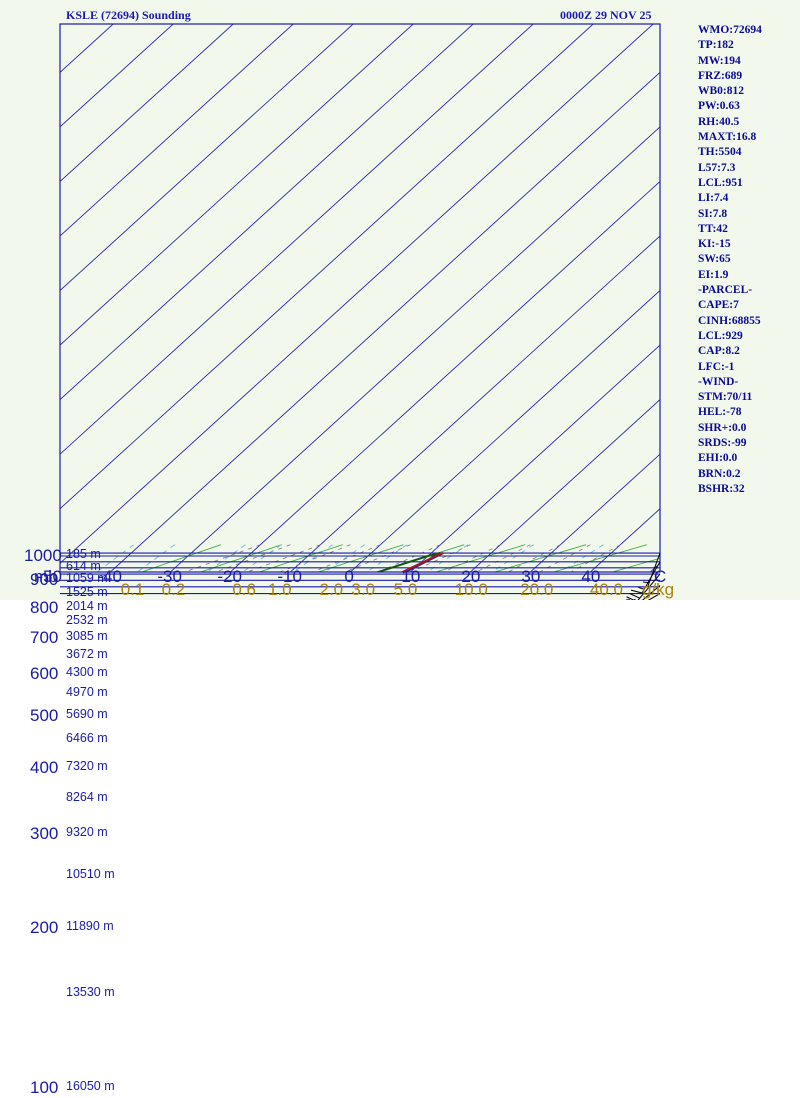  What do you see at coordinates (349, 576) in the screenshot?
I see `temperature-tick-label: 0` at bounding box center [349, 576].